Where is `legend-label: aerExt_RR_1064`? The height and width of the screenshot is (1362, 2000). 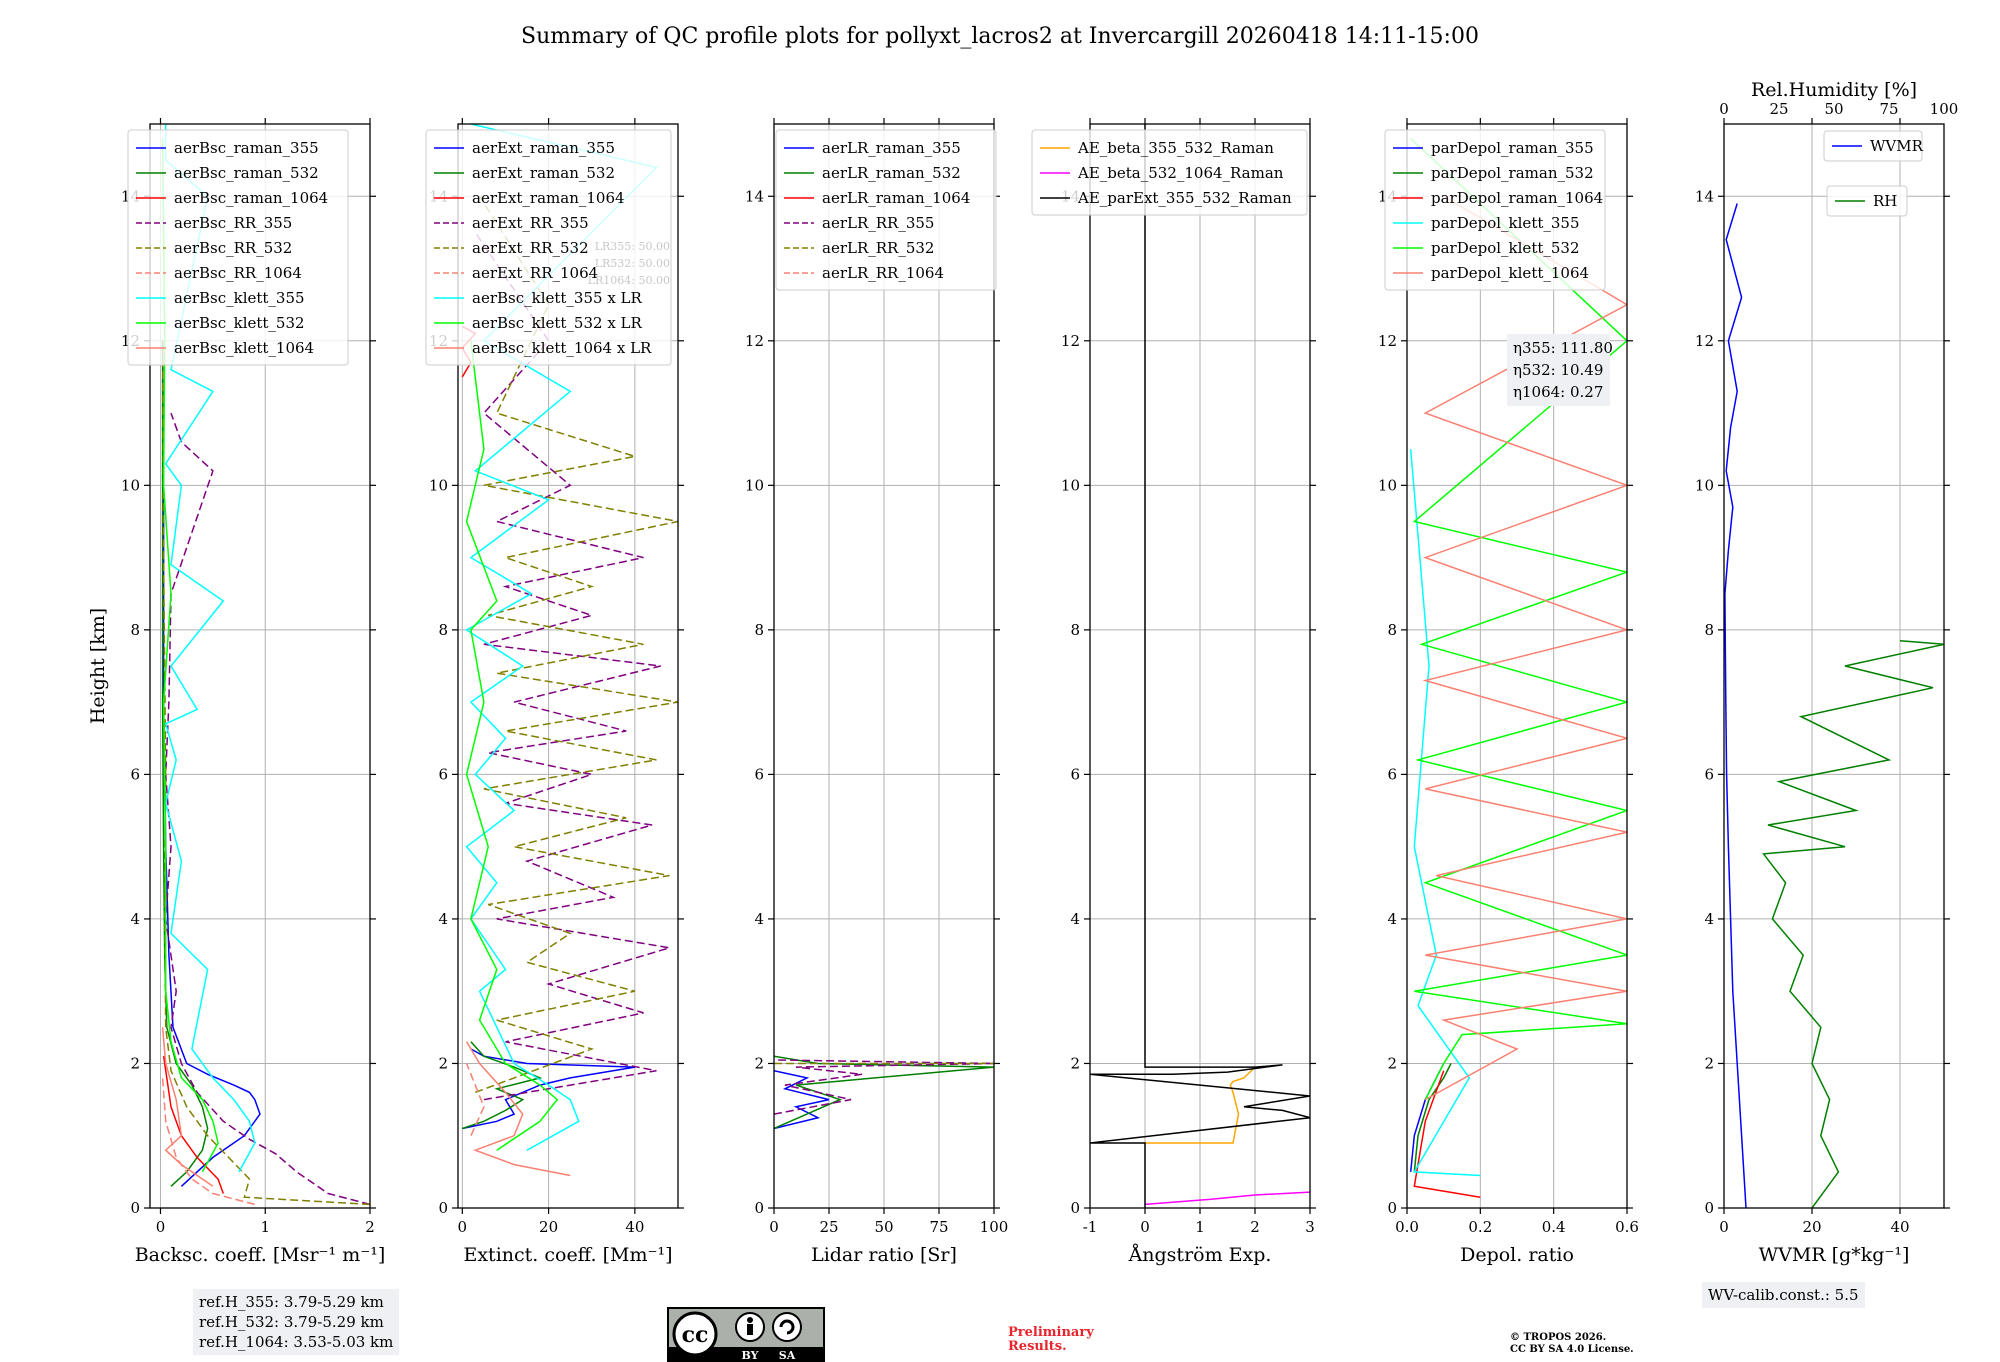
legend-label: aerExt_RR_1064 is located at coordinates (535, 273).